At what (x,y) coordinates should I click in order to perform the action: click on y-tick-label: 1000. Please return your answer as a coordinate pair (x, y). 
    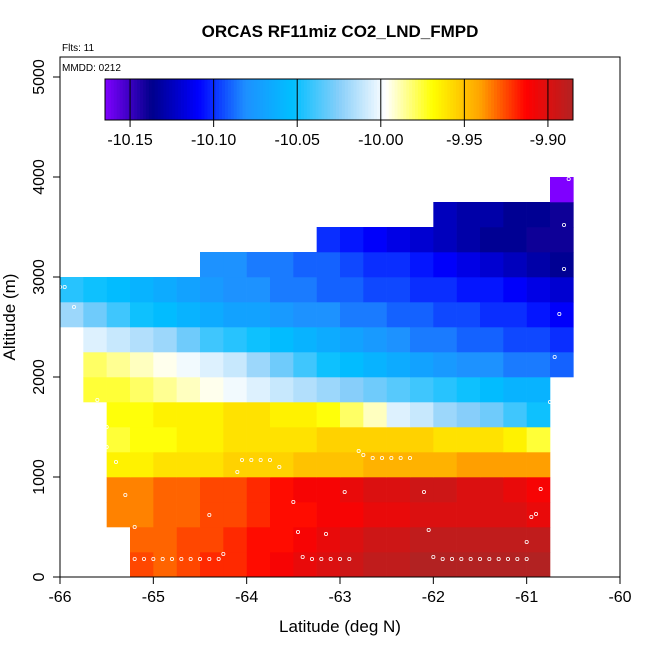
    Looking at the image, I should click on (39, 477).